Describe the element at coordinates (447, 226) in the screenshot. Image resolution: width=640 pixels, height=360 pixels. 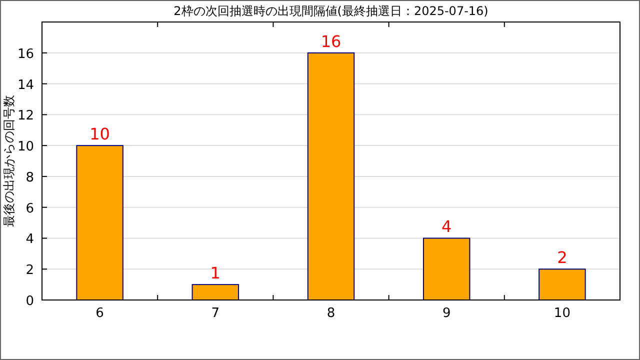
I see `data-label: 4` at that location.